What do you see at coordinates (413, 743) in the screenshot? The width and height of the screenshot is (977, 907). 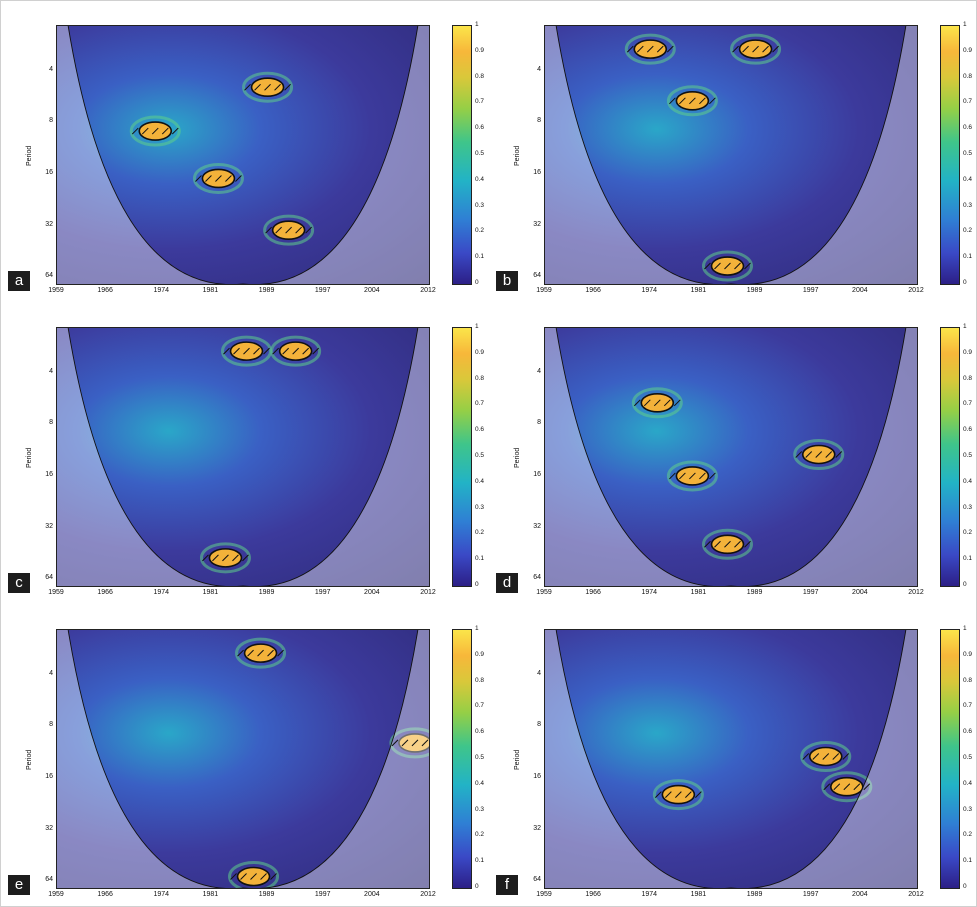 I see `high-power-region` at bounding box center [413, 743].